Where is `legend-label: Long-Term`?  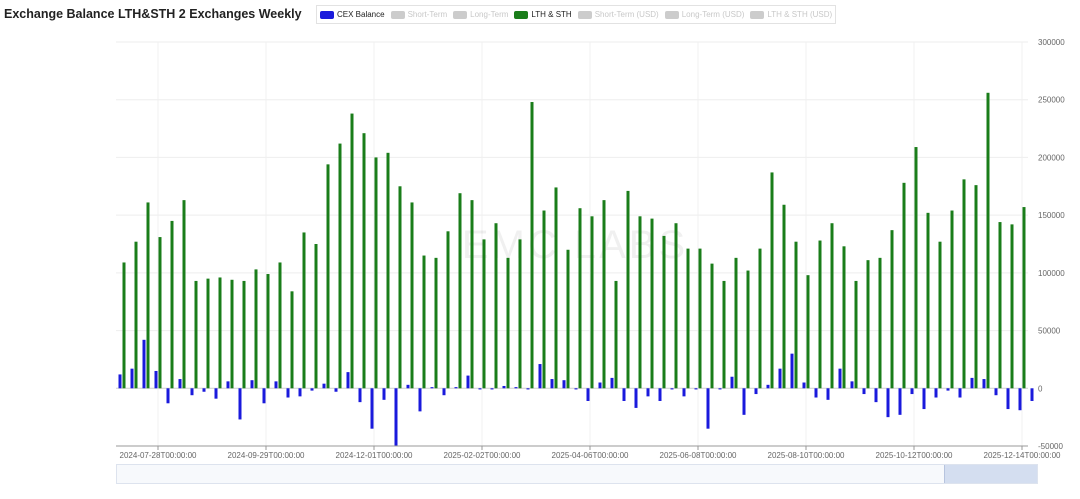 legend-label: Long-Term is located at coordinates (489, 14).